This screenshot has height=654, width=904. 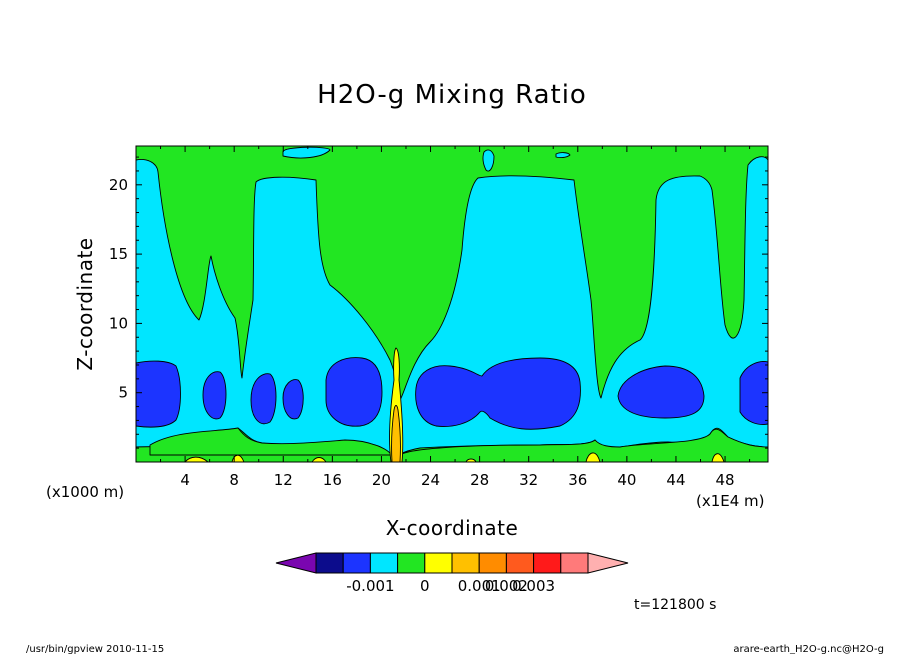 What do you see at coordinates (234, 480) in the screenshot?
I see `x-tick-label: 8` at bounding box center [234, 480].